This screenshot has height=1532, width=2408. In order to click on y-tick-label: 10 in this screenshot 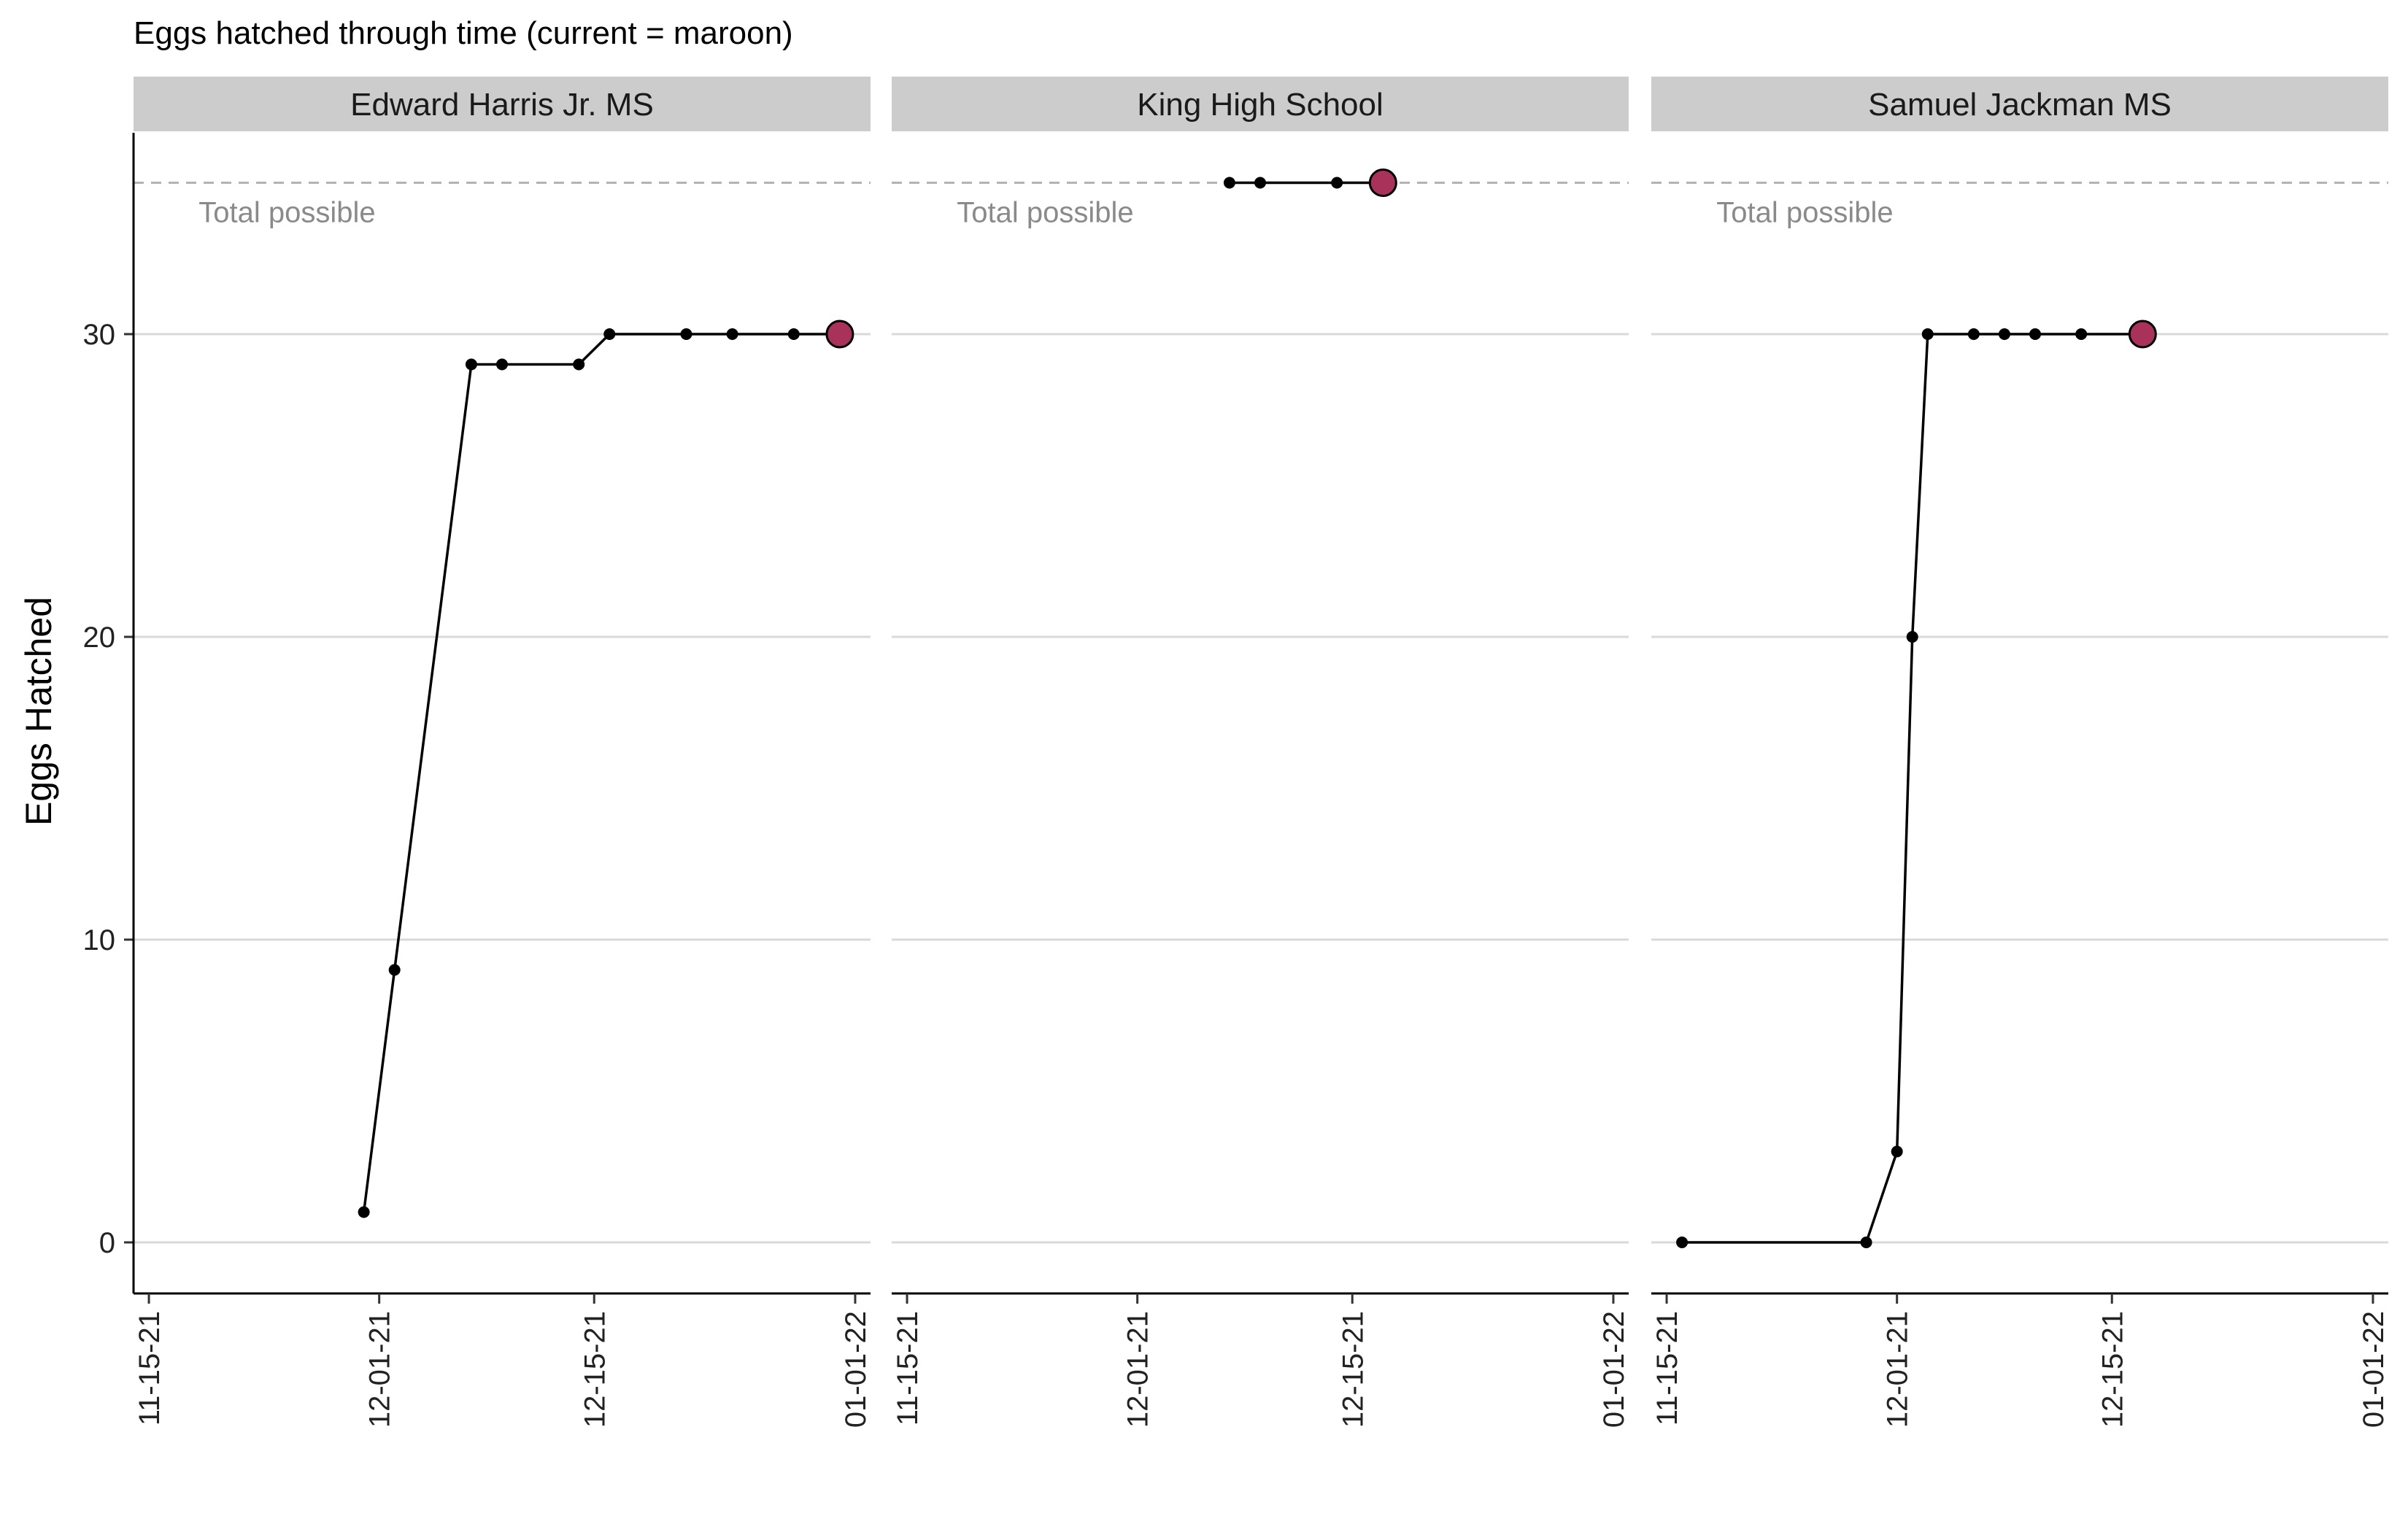, I will do `click(100, 940)`.